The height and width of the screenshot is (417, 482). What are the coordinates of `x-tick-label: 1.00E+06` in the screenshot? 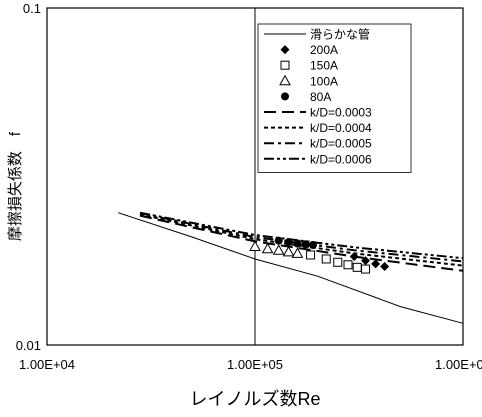 It's located at (458, 364).